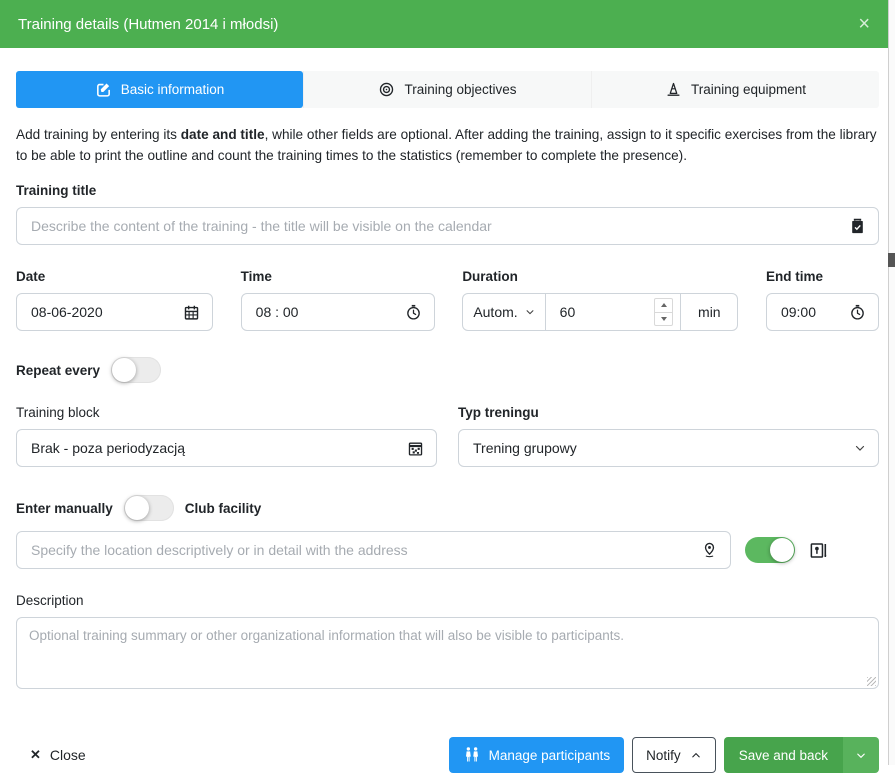 The image size is (895, 773). I want to click on calendar-icon, so click(191, 312).